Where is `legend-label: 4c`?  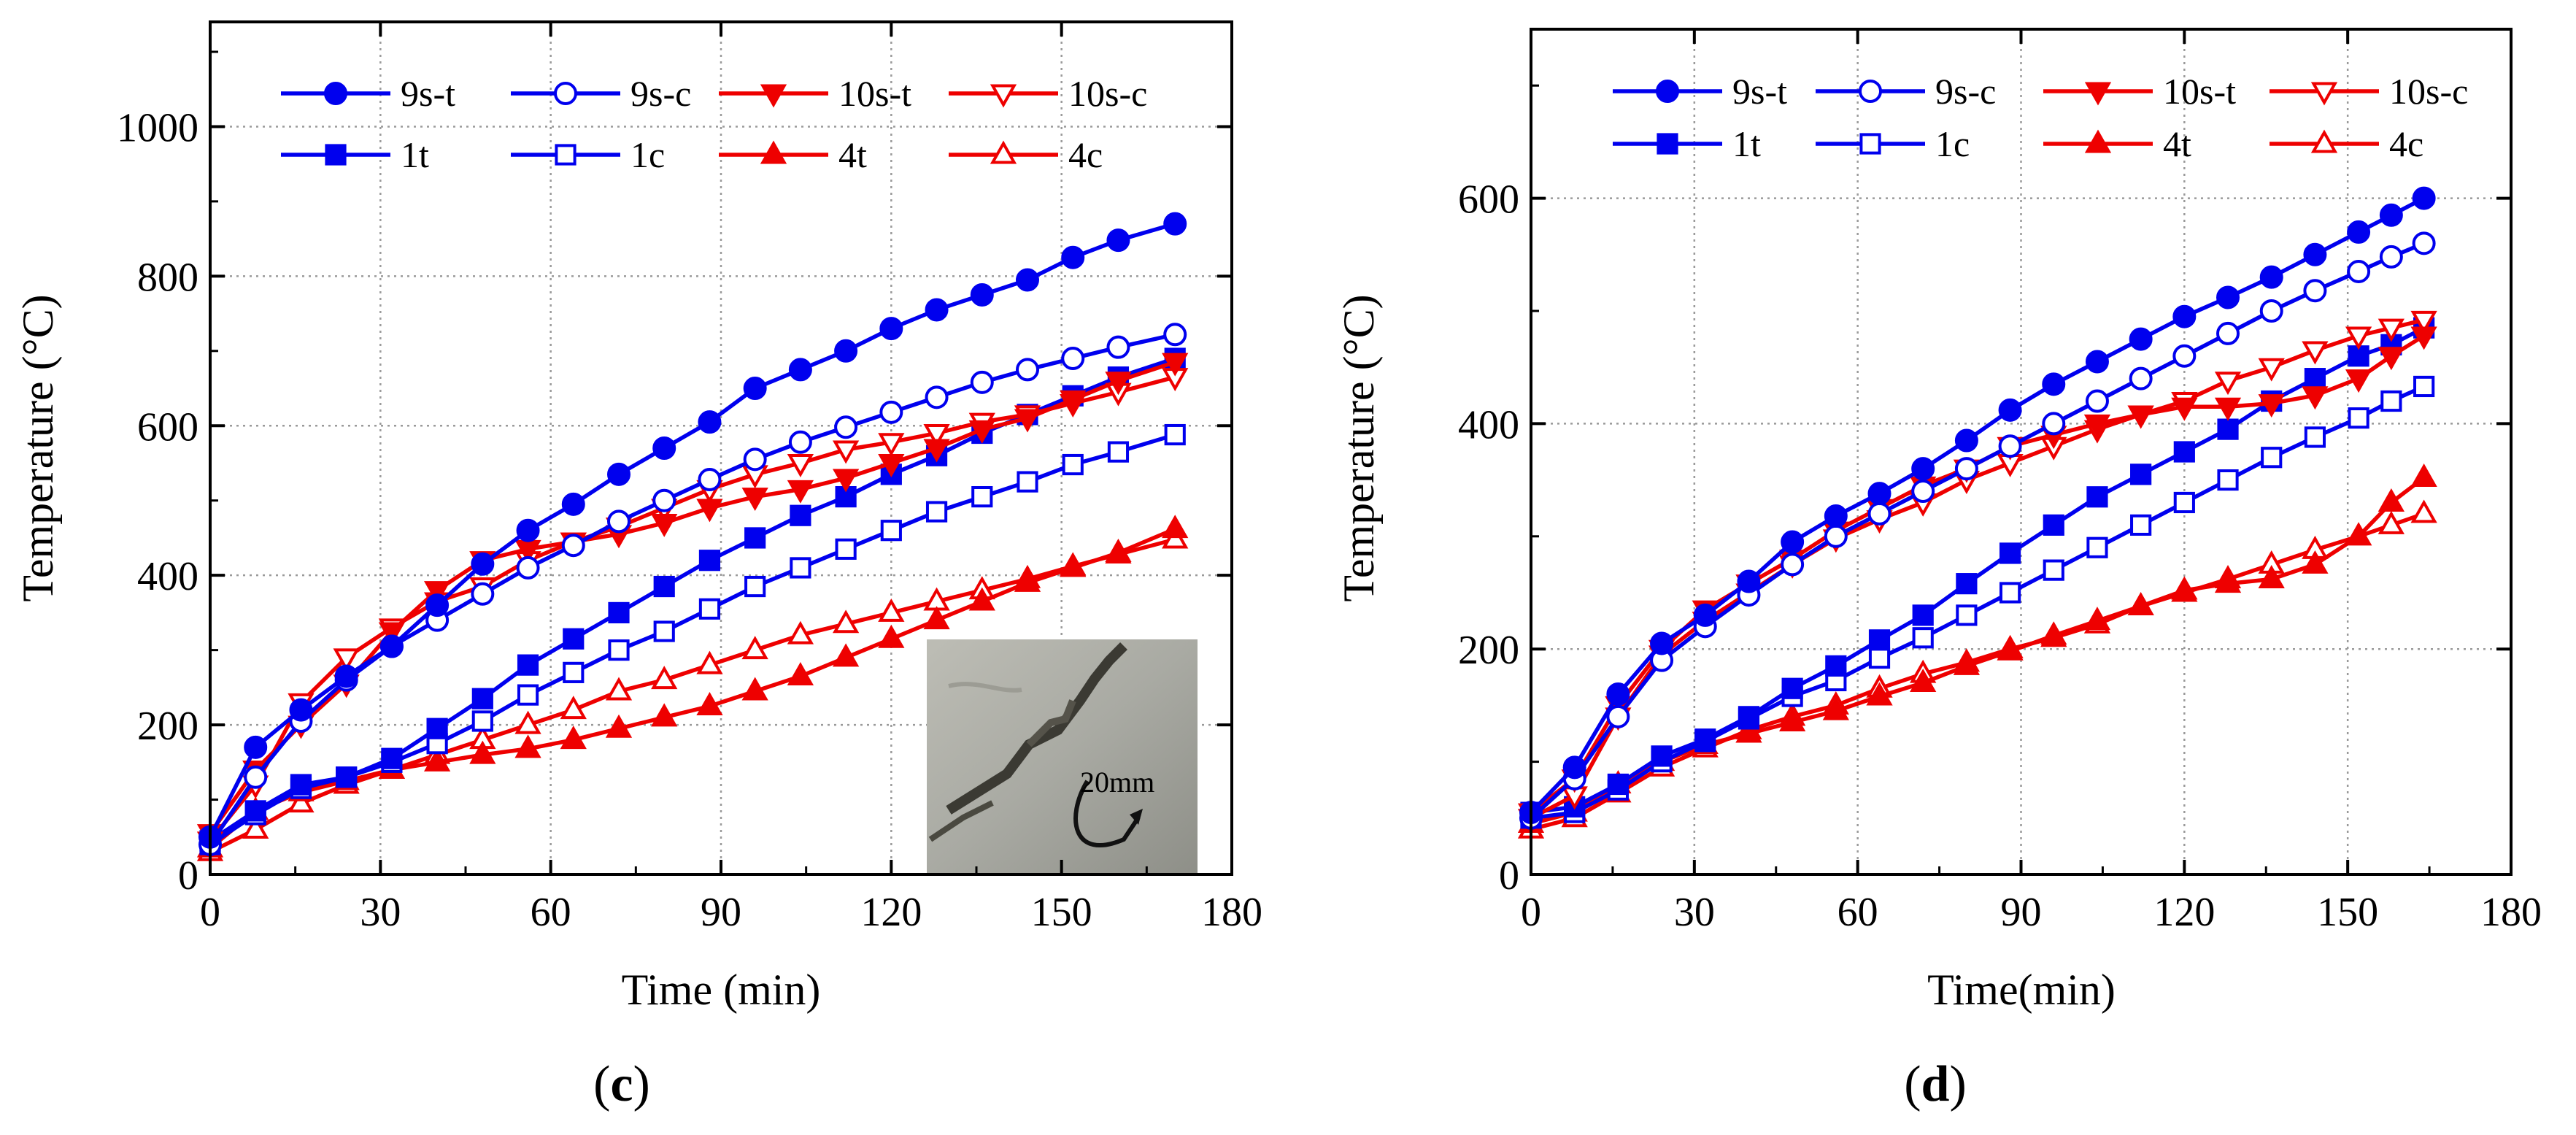 legend-label: 4c is located at coordinates (2406, 143).